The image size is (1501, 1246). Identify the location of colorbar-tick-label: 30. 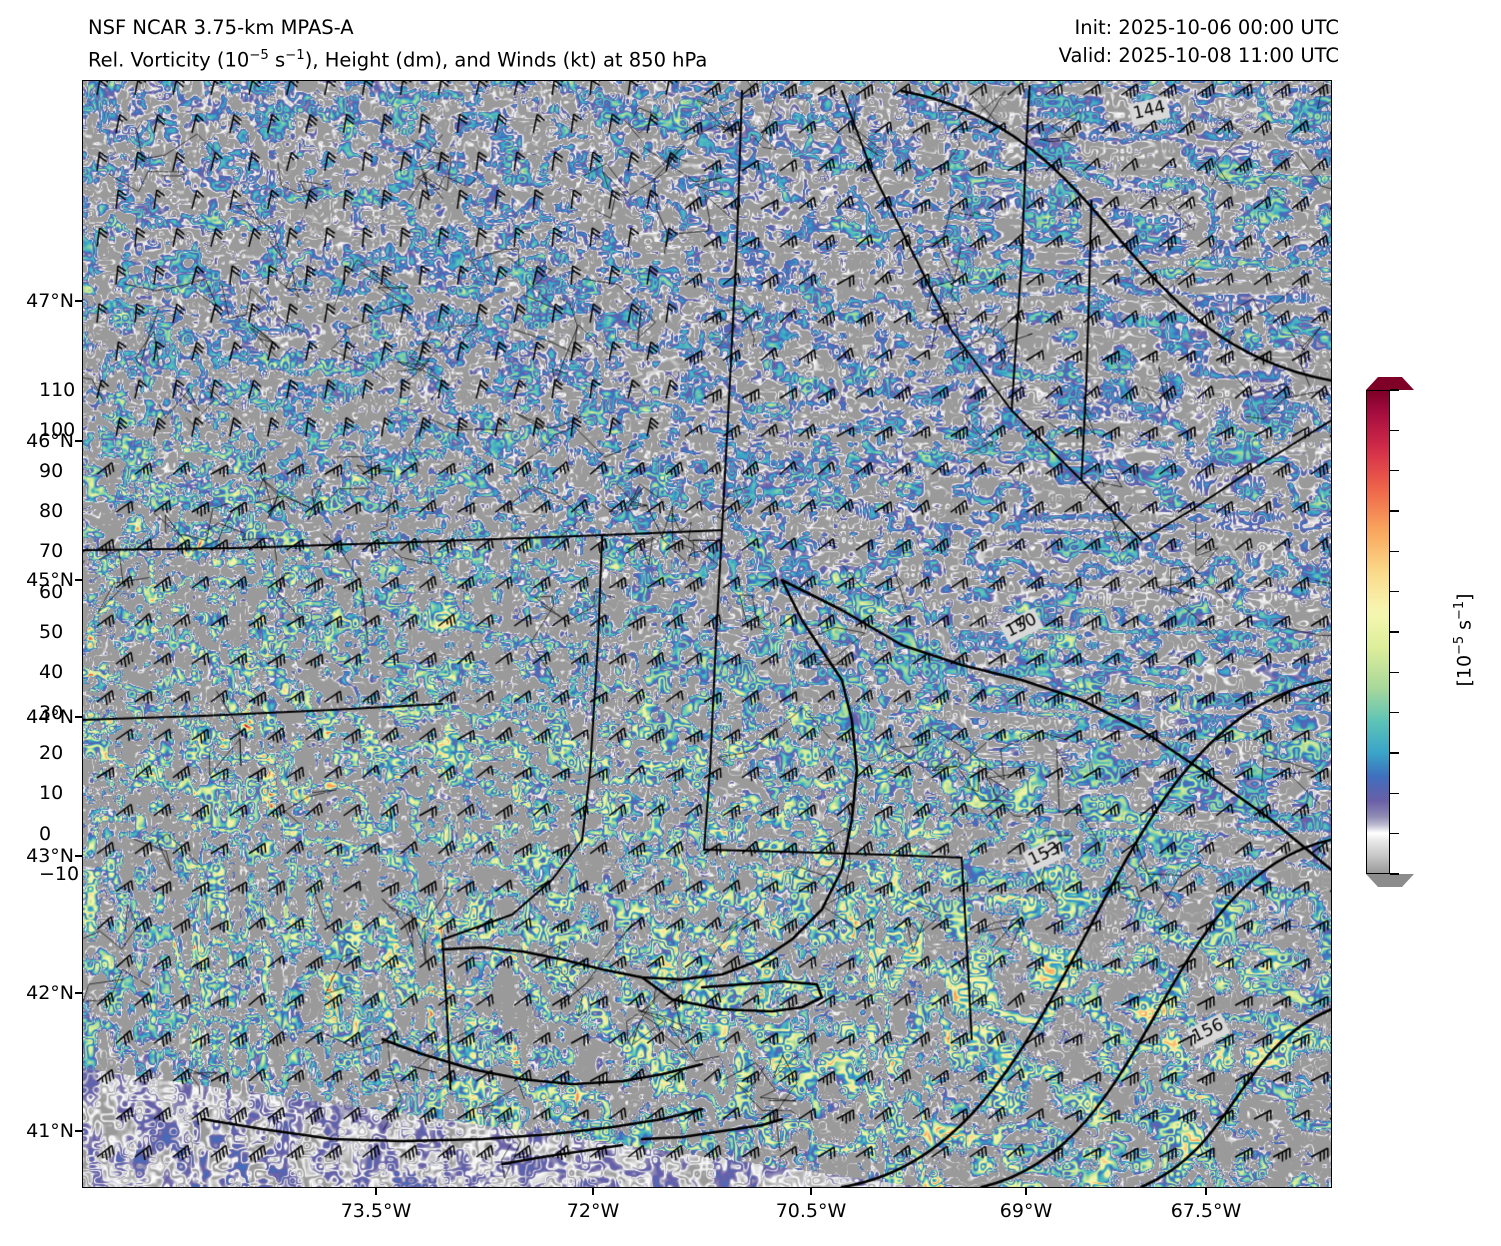
(51, 712).